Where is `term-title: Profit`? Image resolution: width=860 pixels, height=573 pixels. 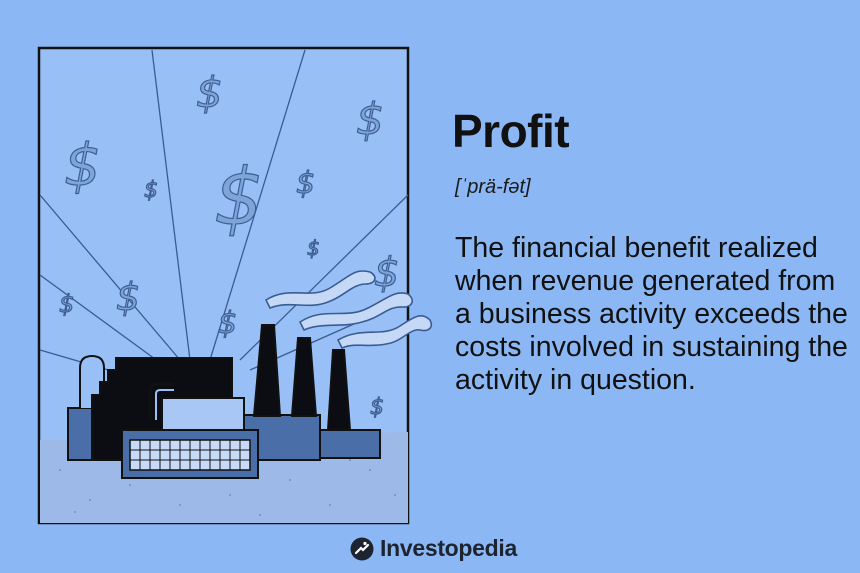
term-title: Profit is located at coordinates (511, 131).